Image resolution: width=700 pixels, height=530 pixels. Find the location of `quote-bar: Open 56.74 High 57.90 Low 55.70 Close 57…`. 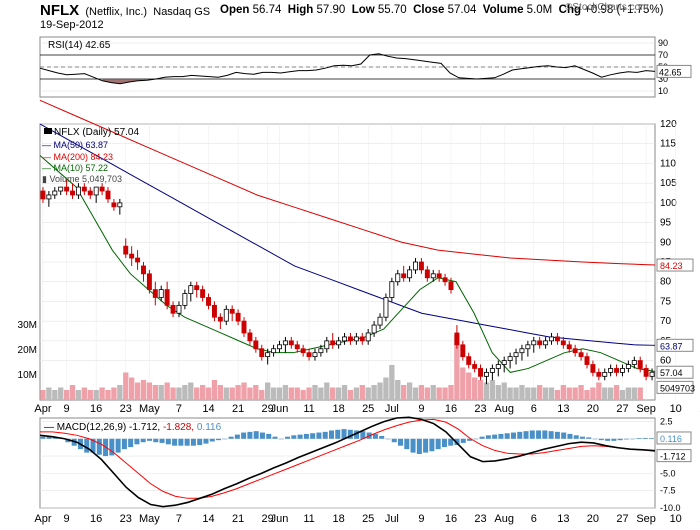

quote-bar: Open 56.74 High 57.90 Low 55.70 Close 57… is located at coordinates (442, 10).